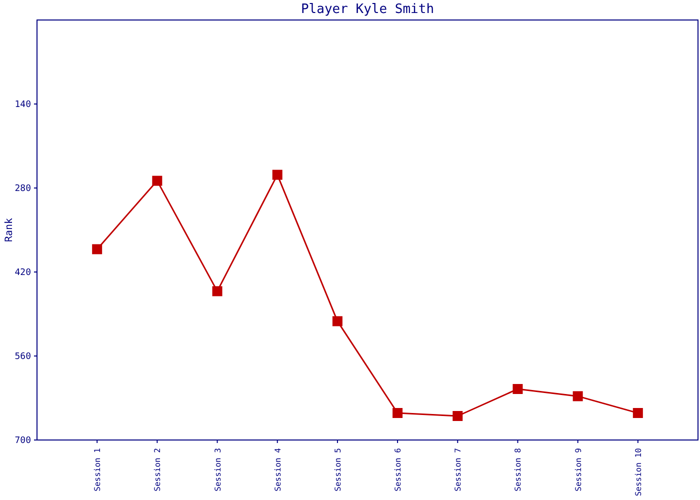 The height and width of the screenshot is (500, 700). What do you see at coordinates (22, 357) in the screenshot?
I see `y-tick-label: 560` at bounding box center [22, 357].